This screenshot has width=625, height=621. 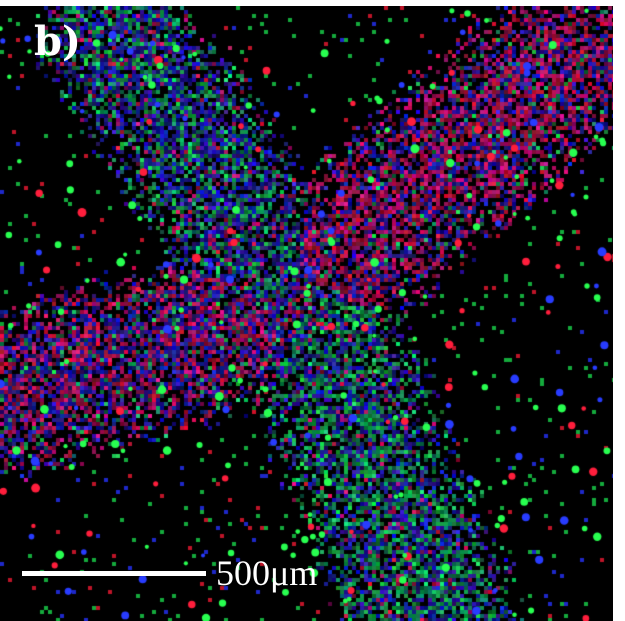 I want to click on frame-top-border, so click(x=312, y=3).